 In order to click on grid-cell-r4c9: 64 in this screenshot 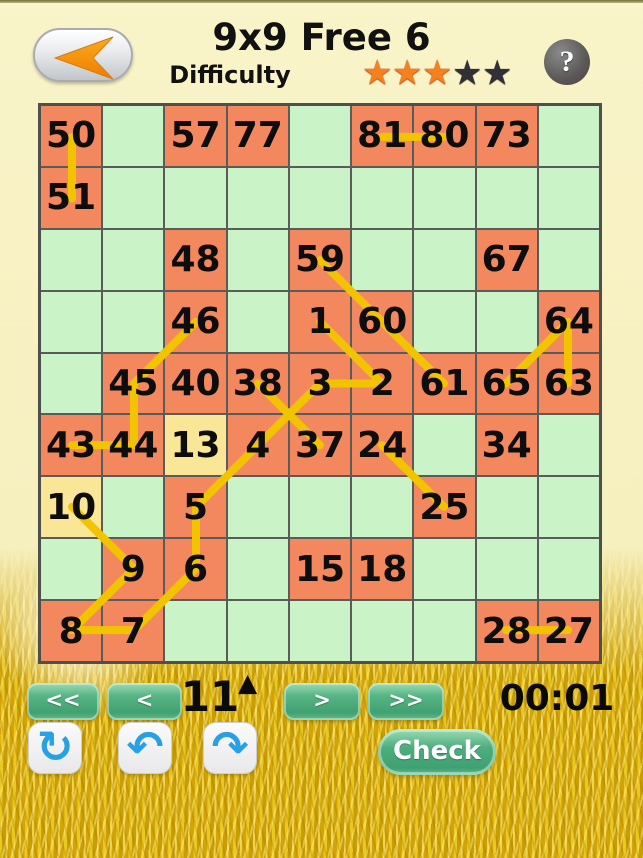, I will do `click(568, 321)`.